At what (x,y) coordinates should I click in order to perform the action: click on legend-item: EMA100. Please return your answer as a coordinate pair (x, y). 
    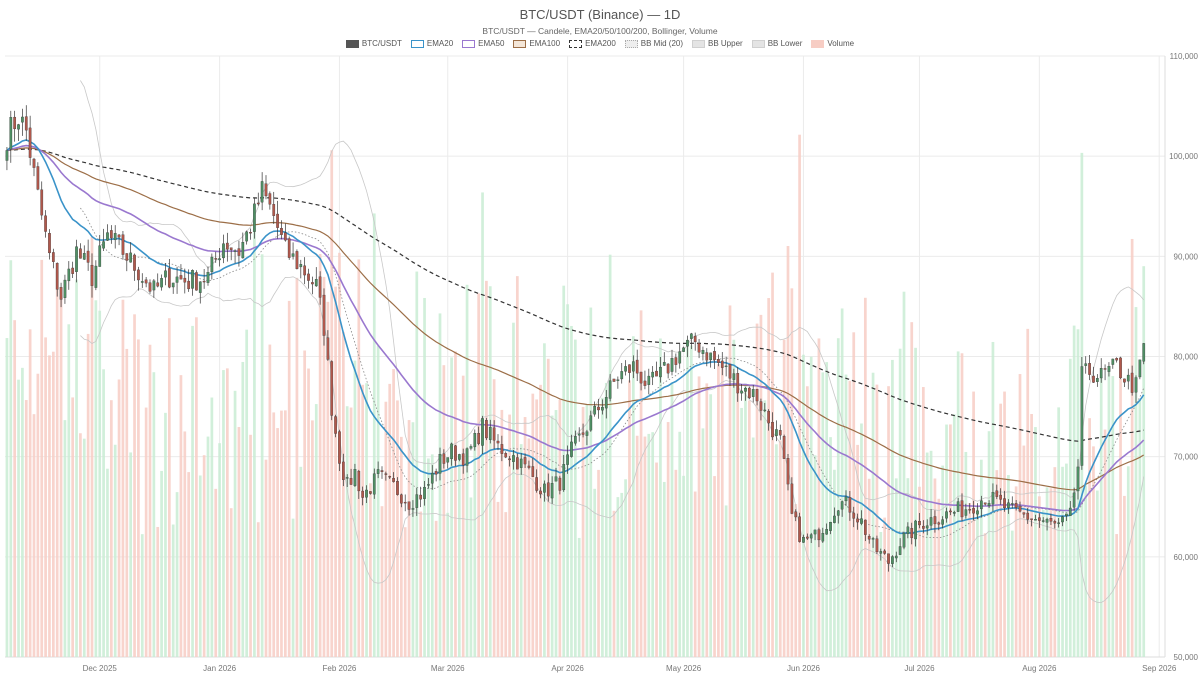
    Looking at the image, I should click on (536, 43).